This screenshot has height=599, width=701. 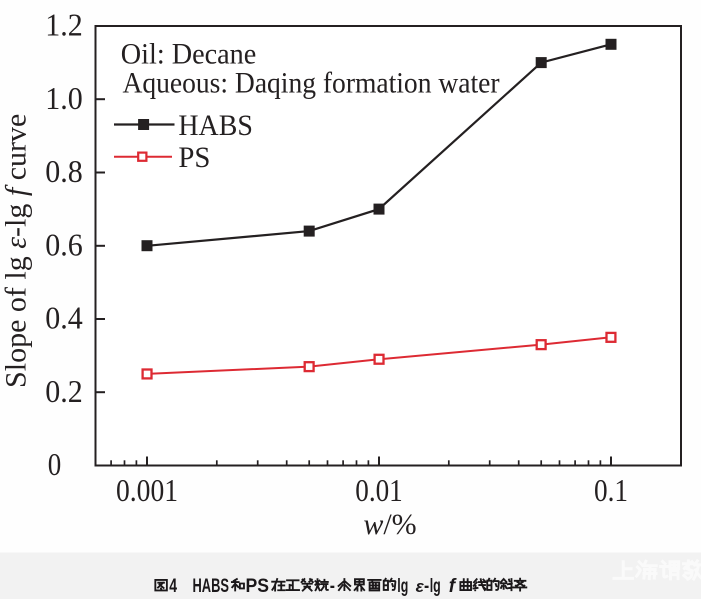 I want to click on svg-text:Aqueous: Daqing formation wate: Aqueous: Daqing formation water, so click(x=311, y=83).